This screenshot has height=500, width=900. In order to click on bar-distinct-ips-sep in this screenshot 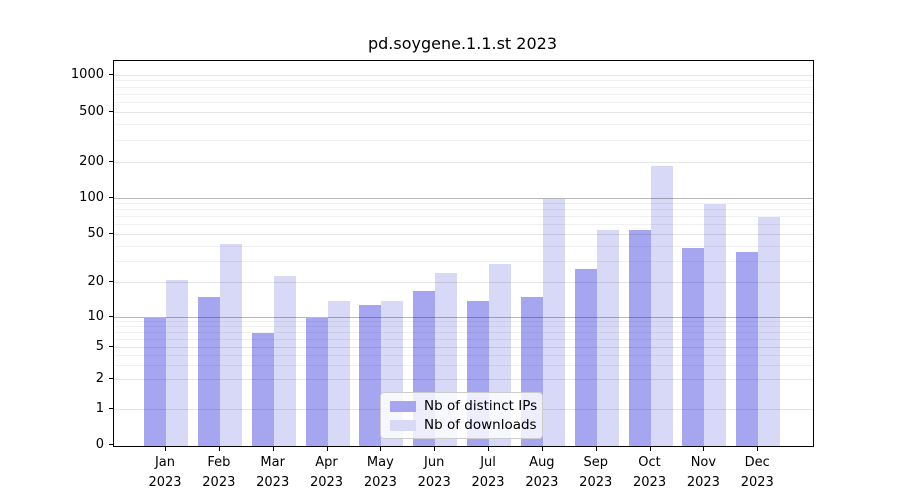, I will do `click(585, 357)`.